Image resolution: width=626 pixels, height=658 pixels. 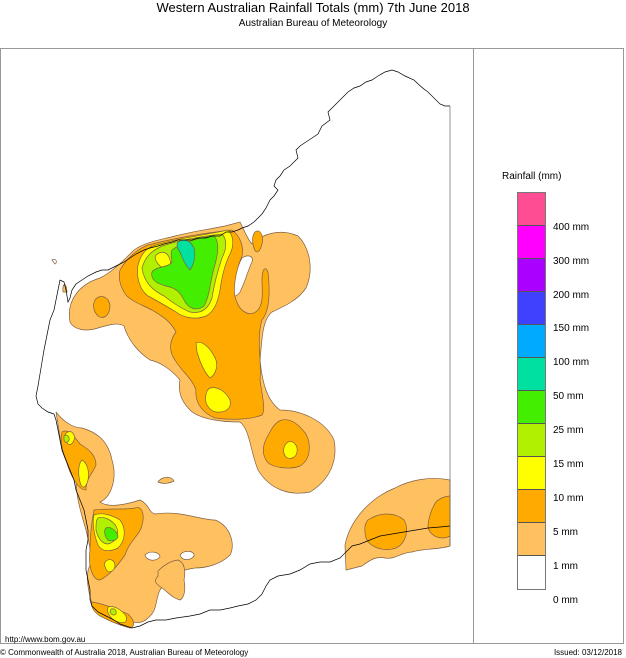 I want to click on legend-label: 5 mm, so click(x=565, y=532).